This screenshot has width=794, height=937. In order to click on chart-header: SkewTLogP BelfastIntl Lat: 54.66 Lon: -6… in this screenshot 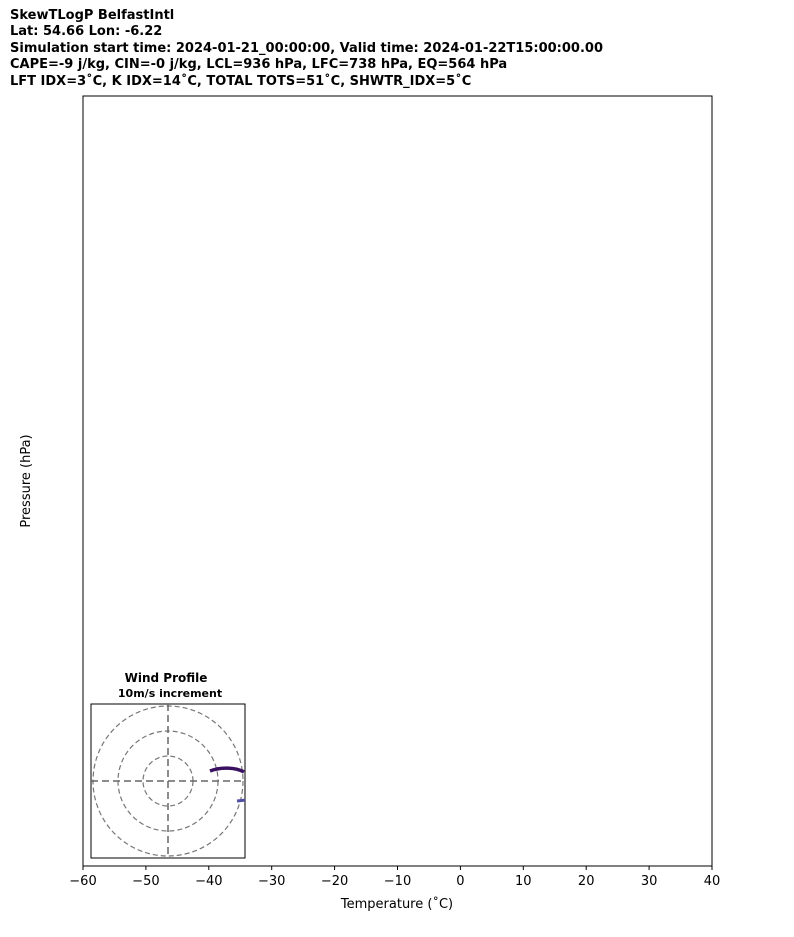, I will do `click(400, 49)`.